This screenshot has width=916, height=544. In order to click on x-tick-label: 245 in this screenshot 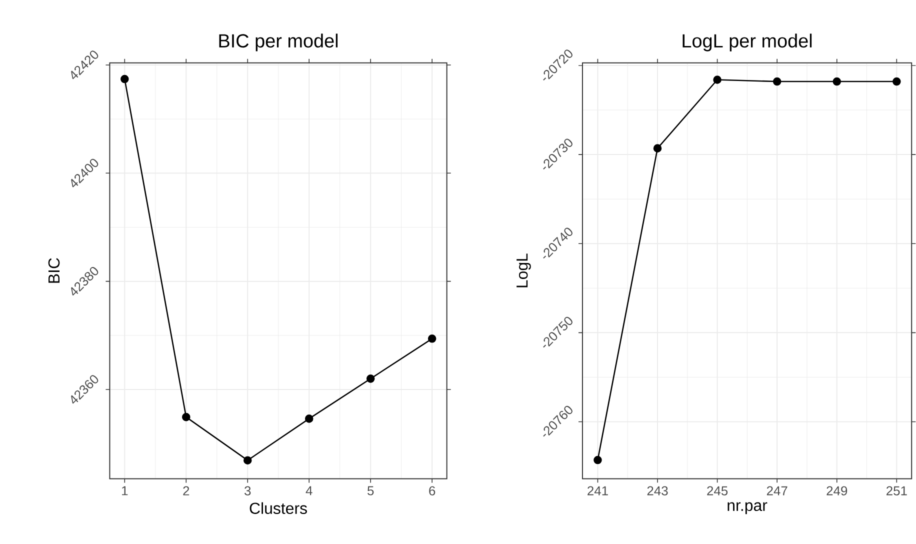, I will do `click(717, 491)`.